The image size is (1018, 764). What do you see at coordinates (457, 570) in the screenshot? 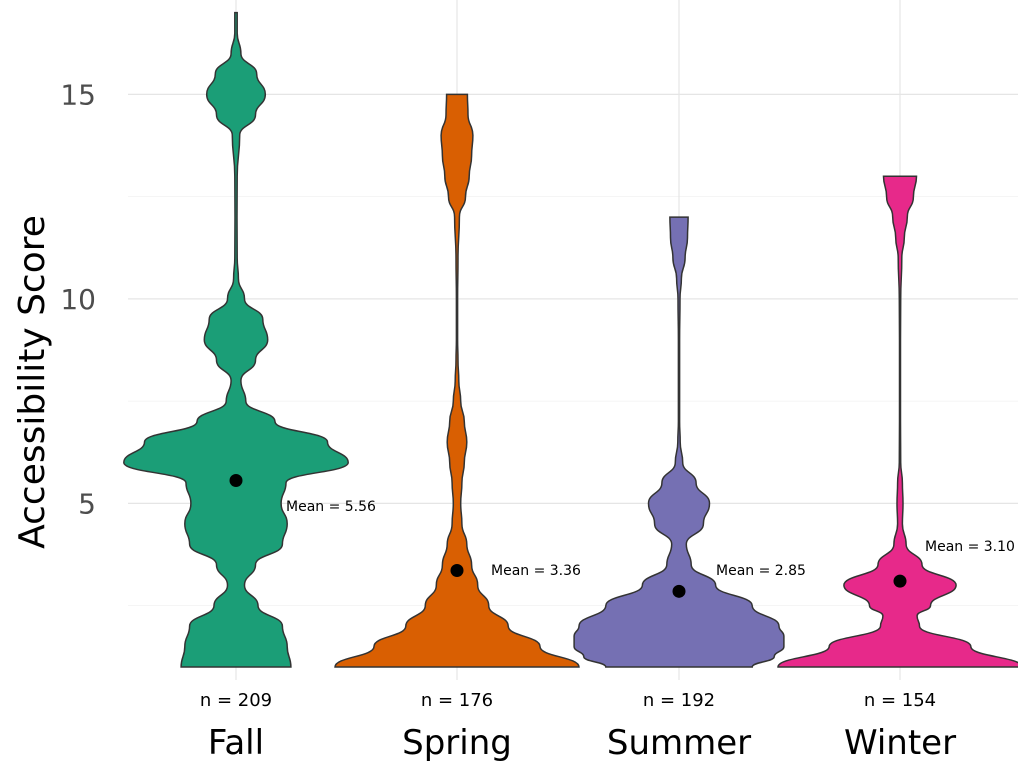
I see `mean-point-spring` at bounding box center [457, 570].